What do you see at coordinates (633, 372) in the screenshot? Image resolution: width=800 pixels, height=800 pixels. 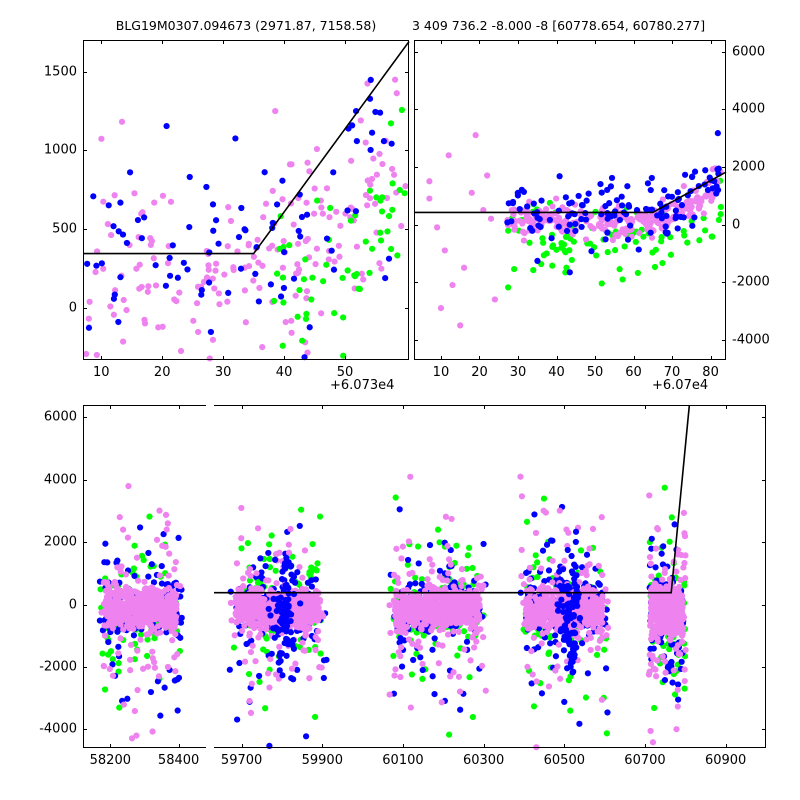 I see `x-tick-label: 60` at bounding box center [633, 372].